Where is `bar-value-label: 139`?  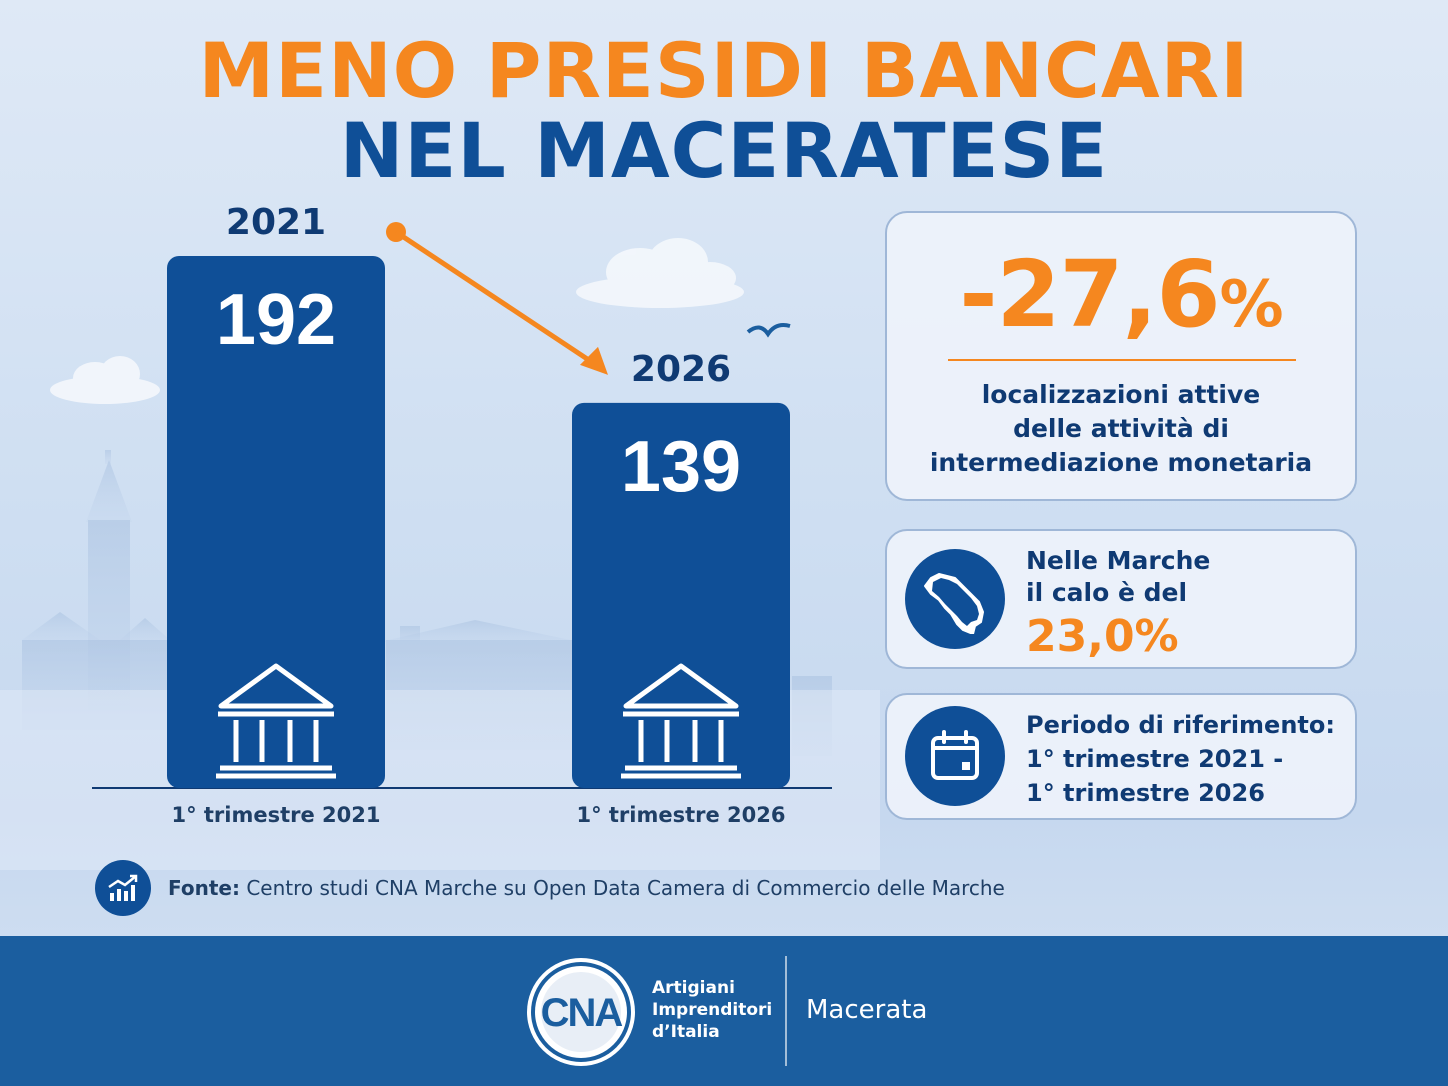 bar-value-label: 139 is located at coordinates (681, 467).